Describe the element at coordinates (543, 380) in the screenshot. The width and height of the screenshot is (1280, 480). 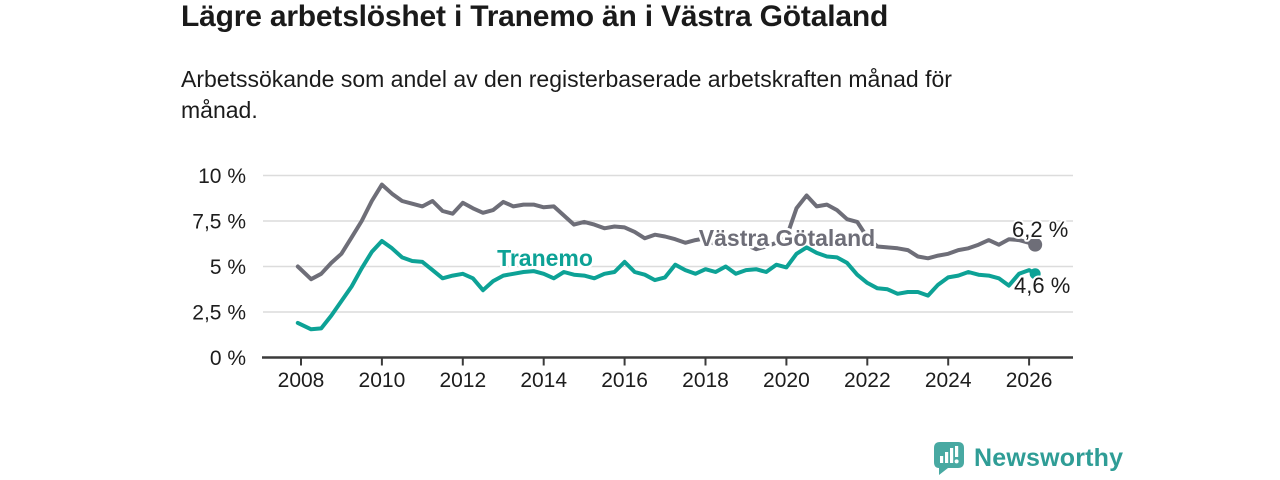
I see `x-tick-label: 2014` at that location.